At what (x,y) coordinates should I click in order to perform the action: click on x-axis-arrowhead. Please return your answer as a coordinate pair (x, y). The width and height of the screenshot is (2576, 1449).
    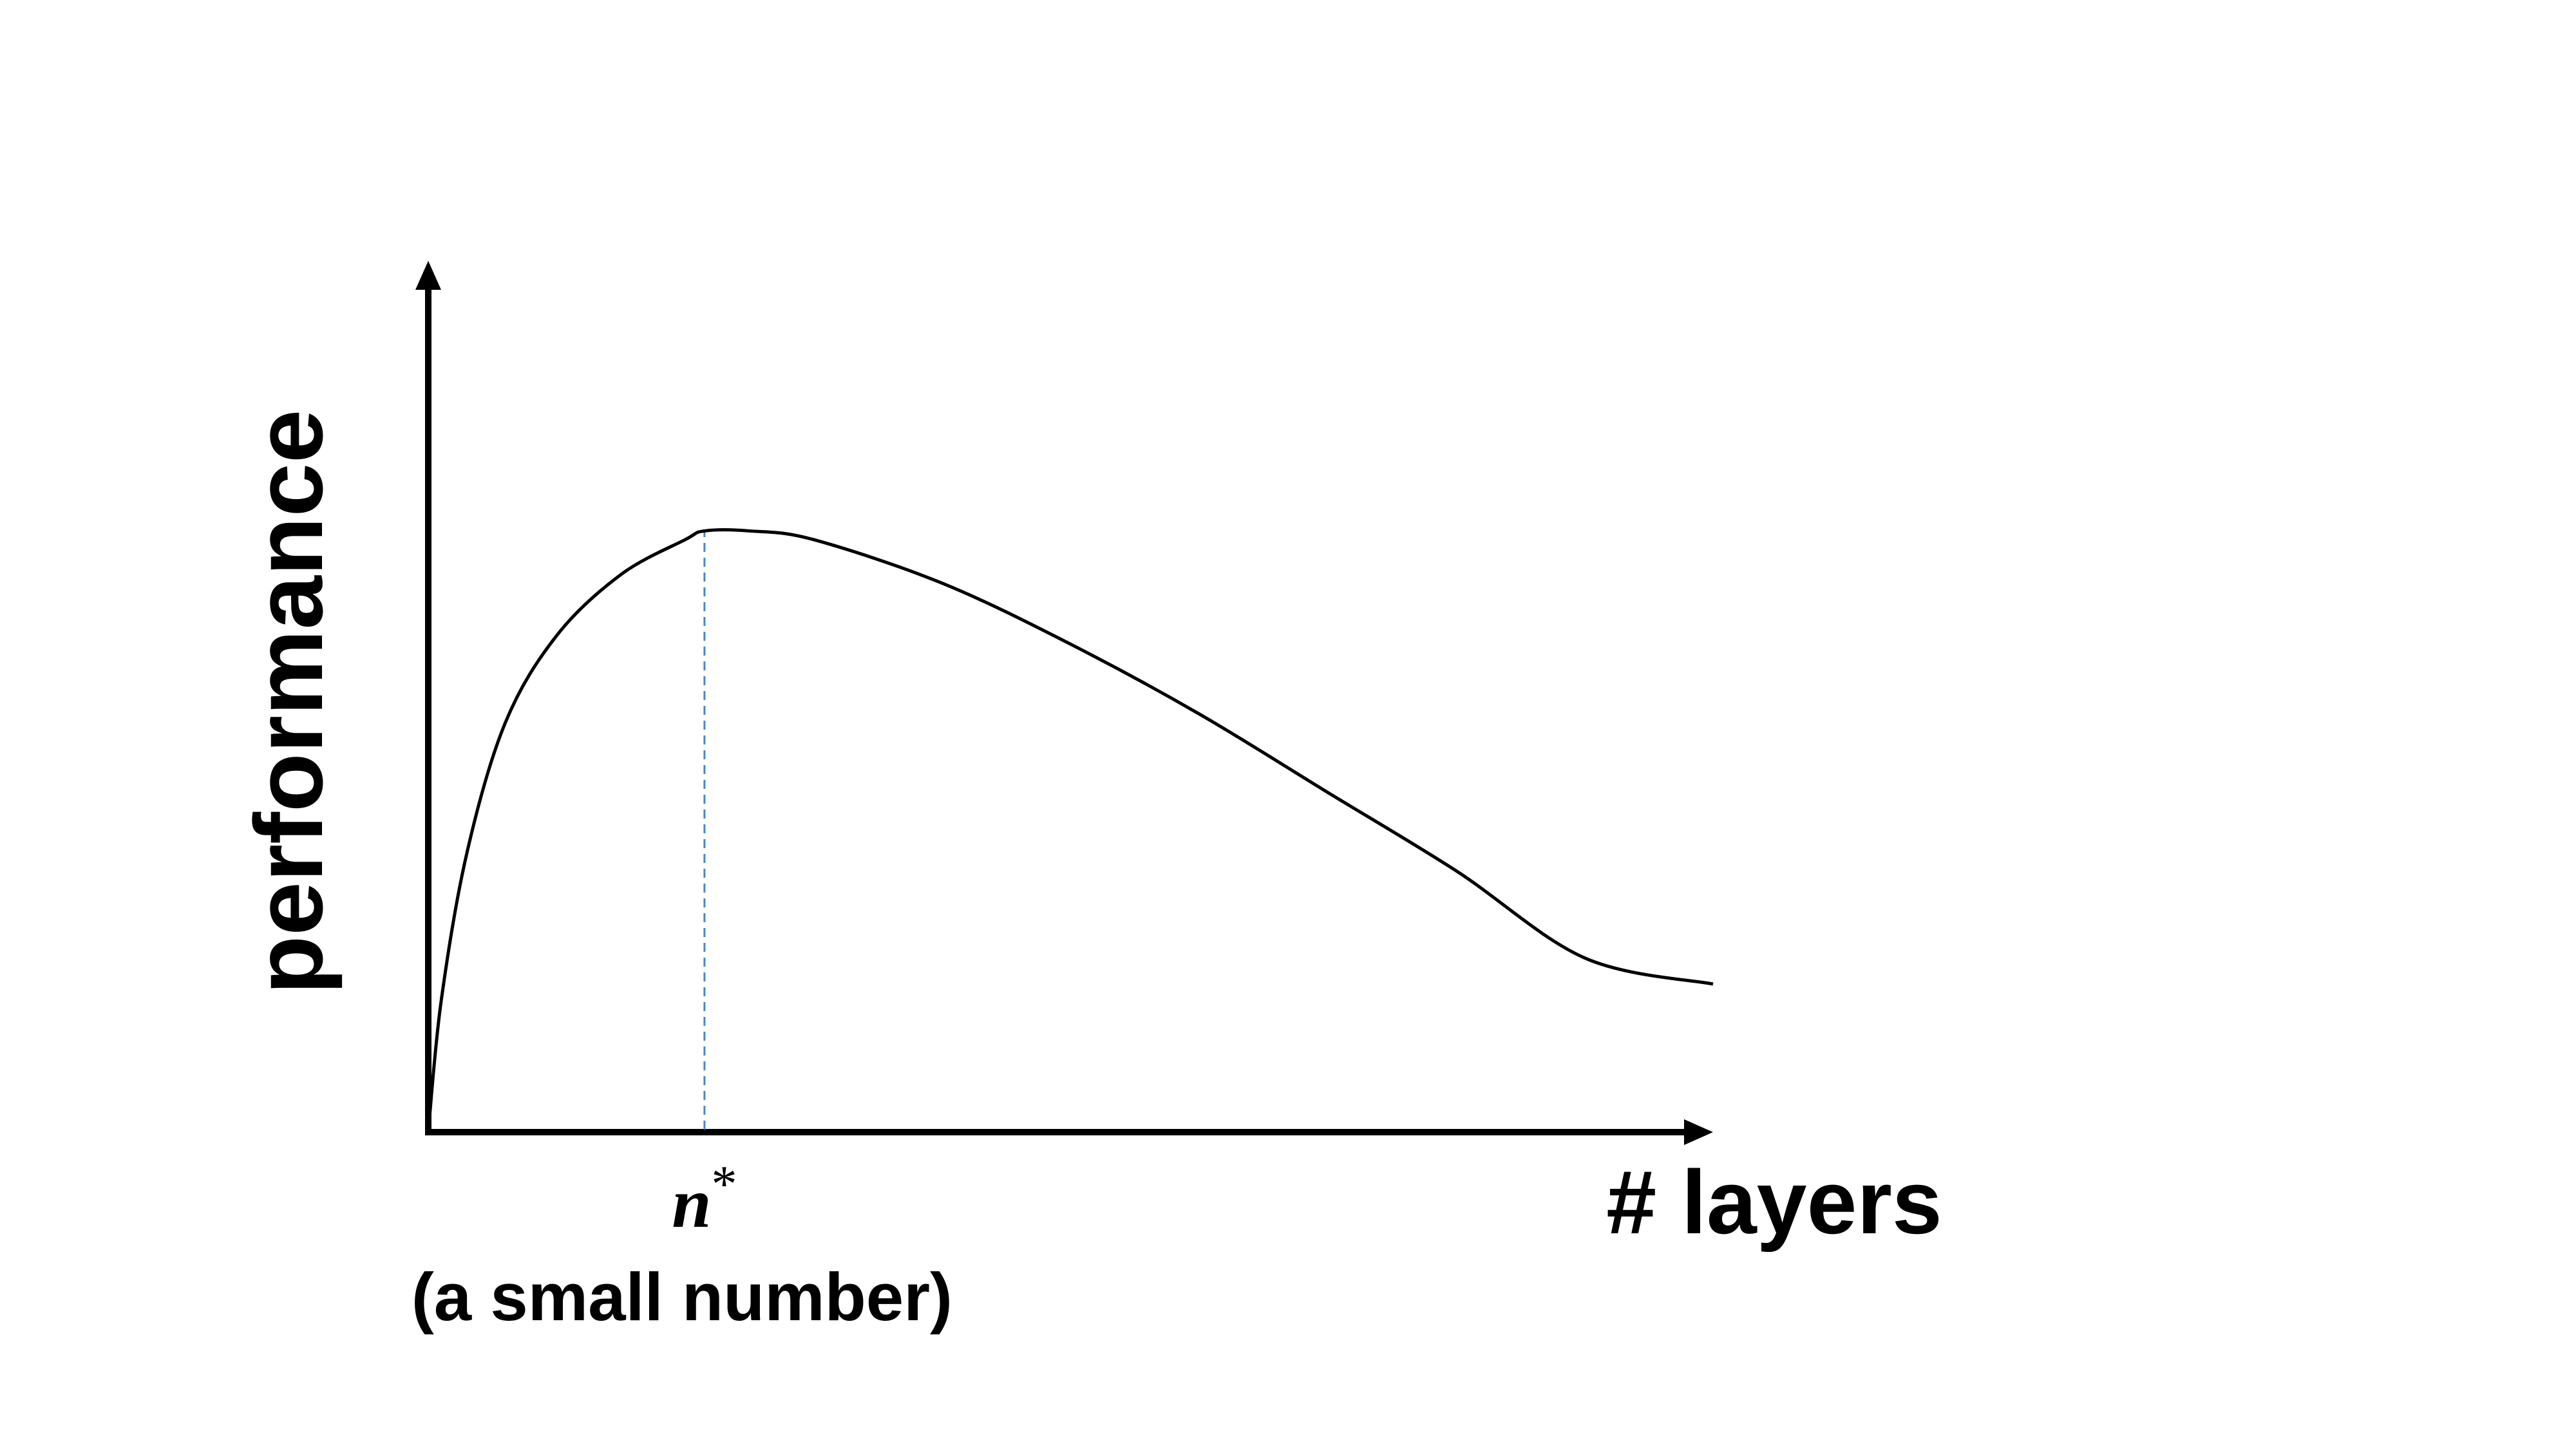
    Looking at the image, I should click on (1698, 1132).